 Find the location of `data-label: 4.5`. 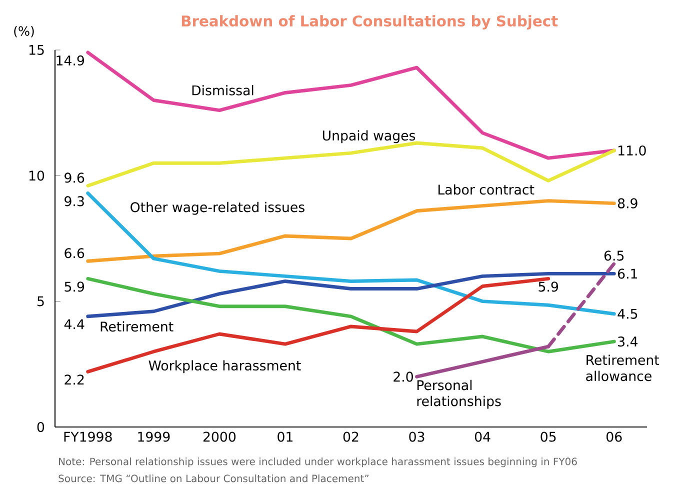

data-label: 4.5 is located at coordinates (628, 313).